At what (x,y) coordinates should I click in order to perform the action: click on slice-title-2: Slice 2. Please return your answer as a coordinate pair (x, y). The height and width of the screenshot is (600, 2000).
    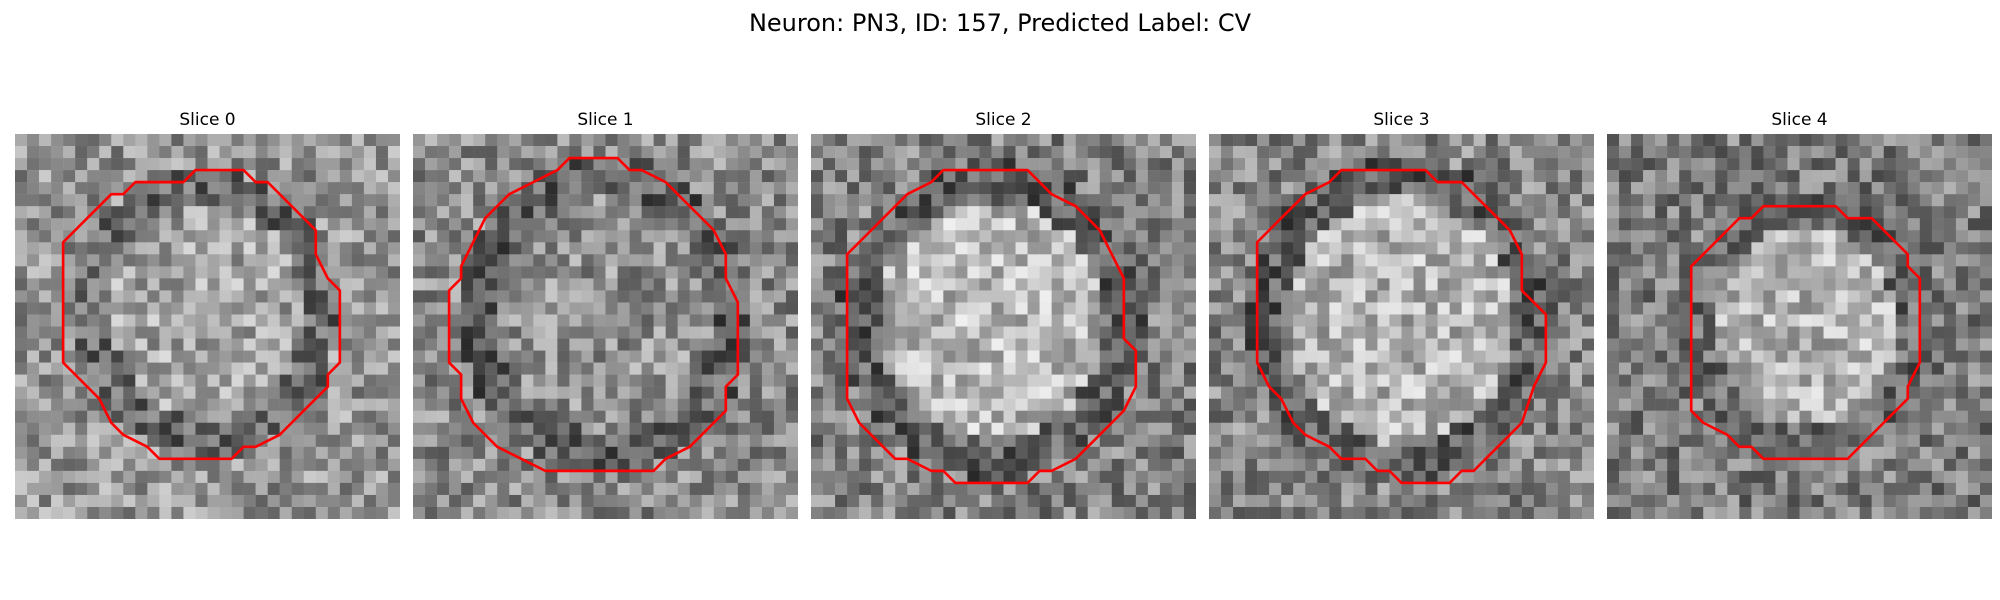
    Looking at the image, I should click on (1003, 120).